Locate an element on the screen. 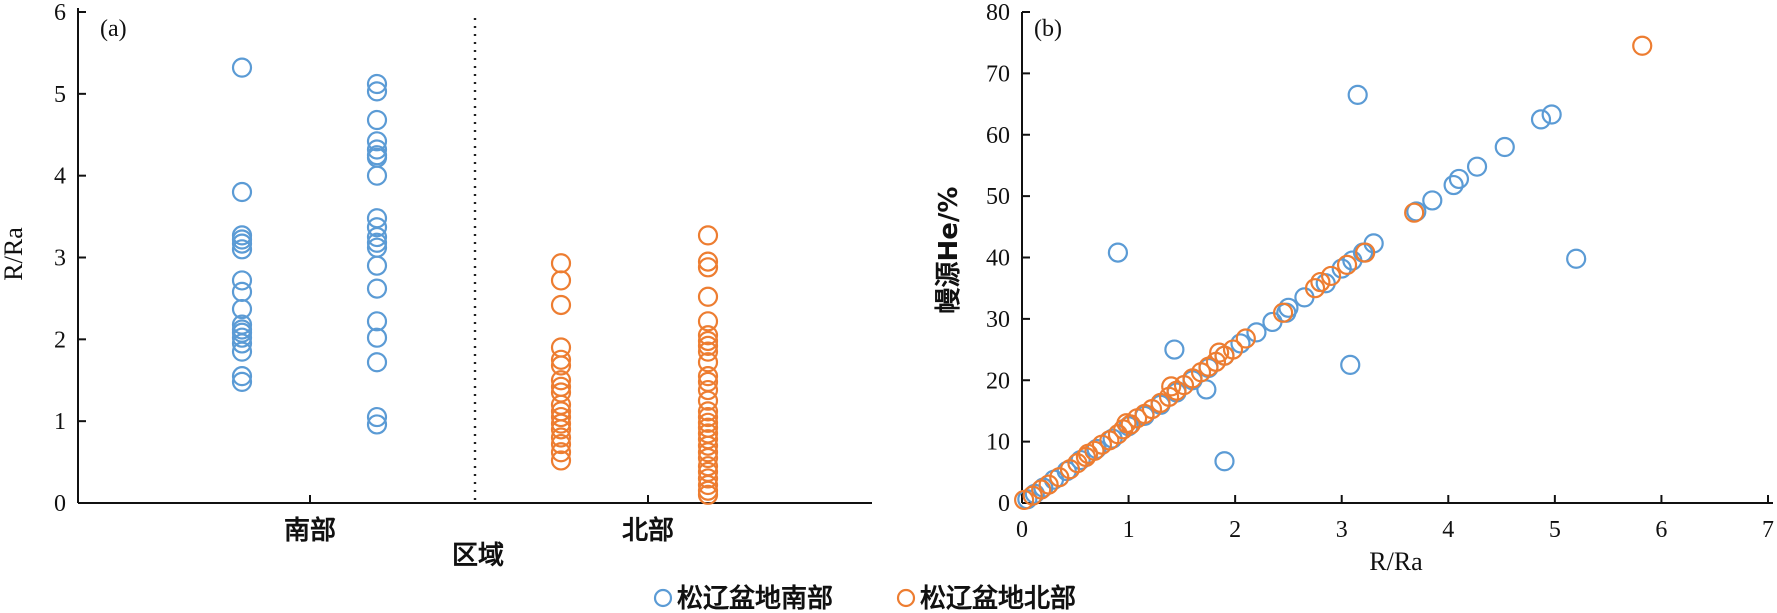 This screenshot has width=1777, height=613. legend-item-south: 松辽盆地南部 is located at coordinates (743, 598).